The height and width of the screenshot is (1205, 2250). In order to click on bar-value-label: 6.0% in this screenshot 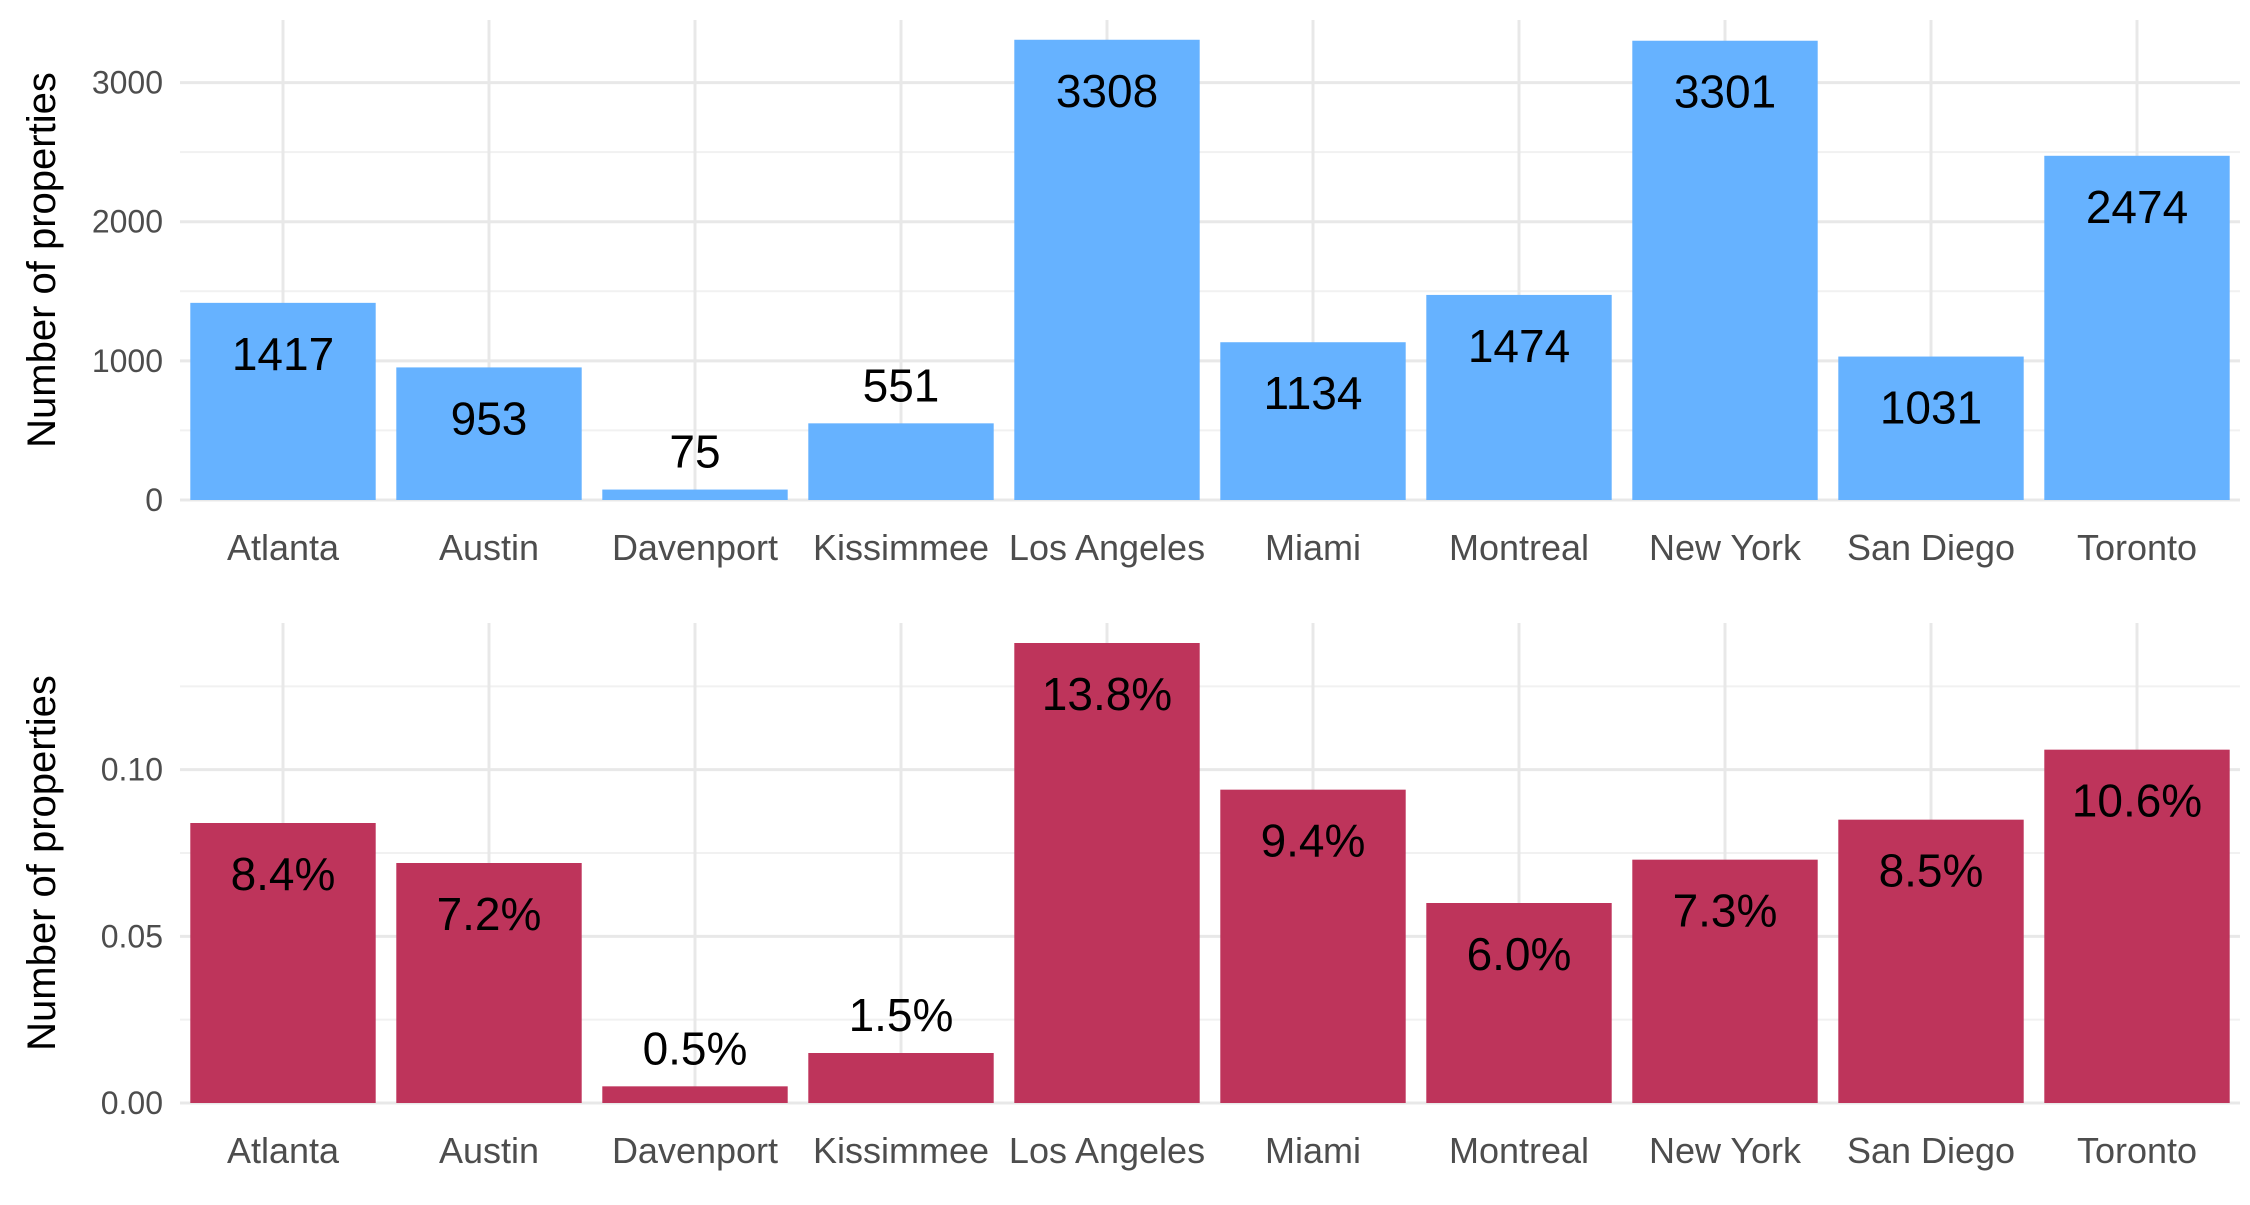, I will do `click(1519, 954)`.